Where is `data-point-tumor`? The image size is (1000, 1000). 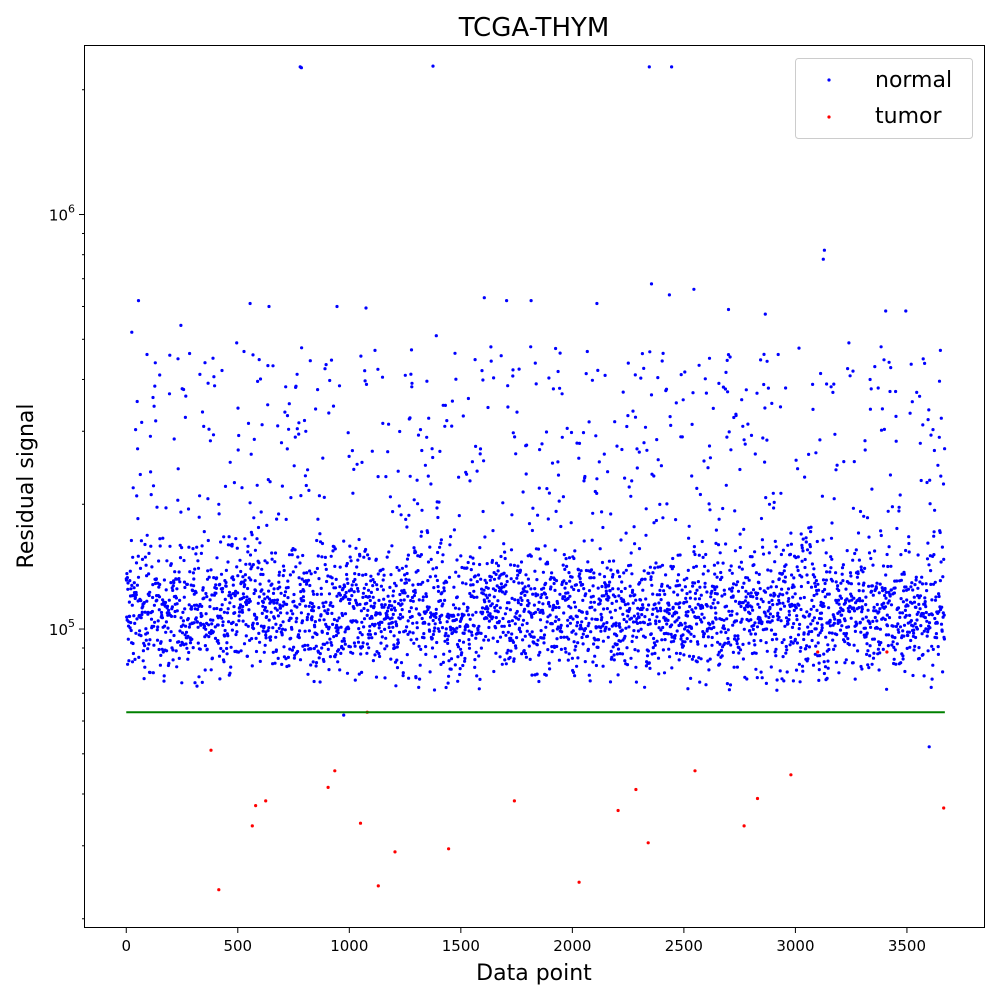
data-point-tumor is located at coordinates (618, 810).